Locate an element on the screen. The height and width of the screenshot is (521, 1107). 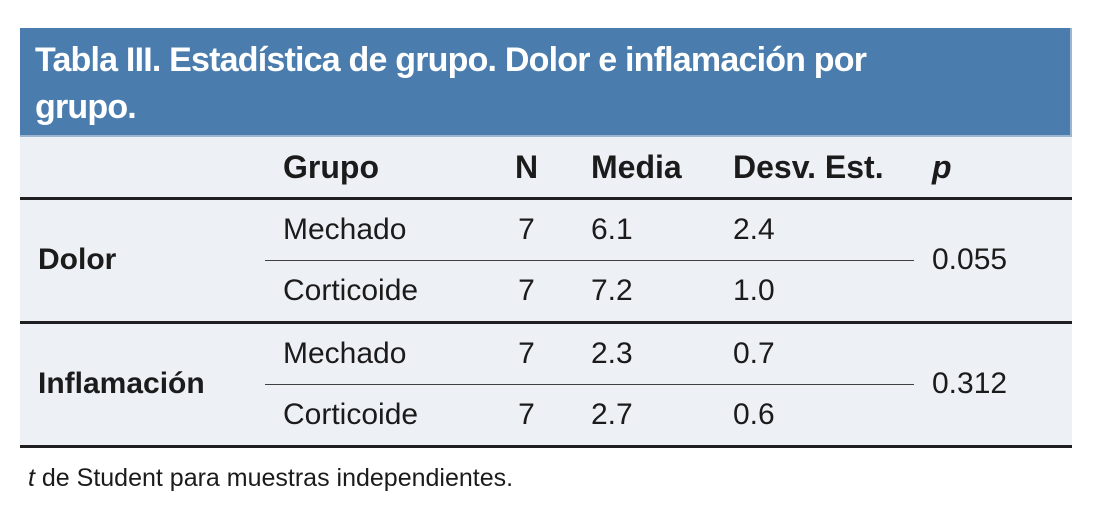
cell-media: 6.1 is located at coordinates (644, 230).